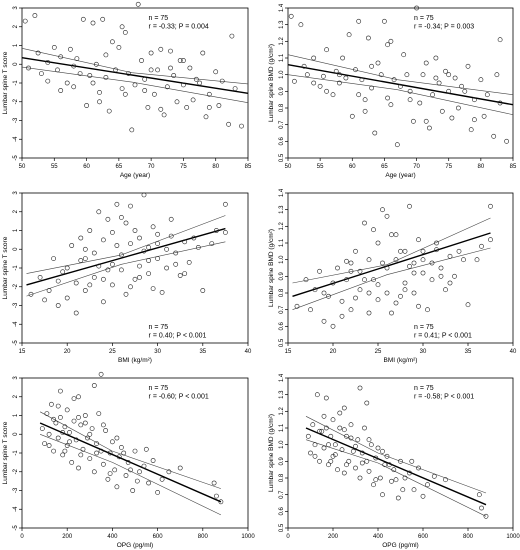  Describe the element at coordinates (157, 352) in the screenshot. I see `x-tick-label: 30` at that location.